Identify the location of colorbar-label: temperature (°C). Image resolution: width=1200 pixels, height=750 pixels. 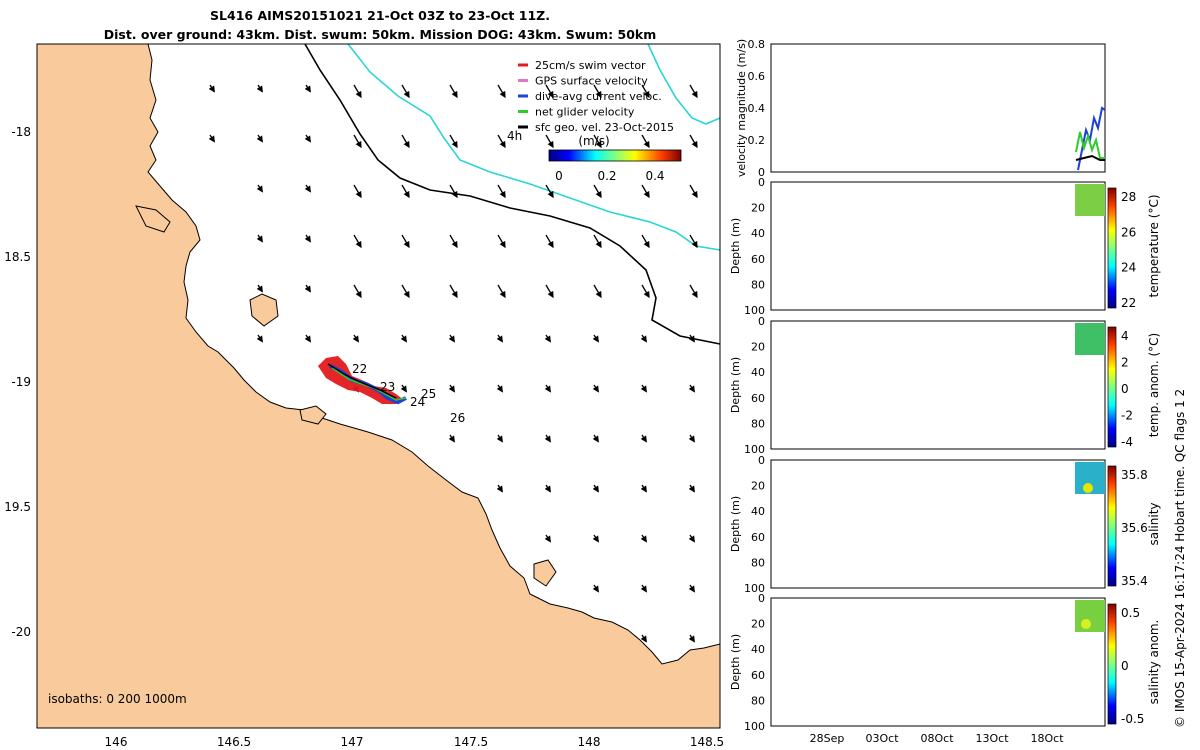
(1154, 246).